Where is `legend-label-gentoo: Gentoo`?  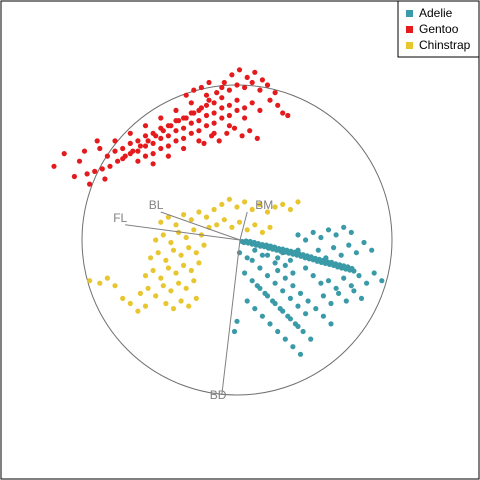
legend-label-gentoo: Gentoo is located at coordinates (439, 29).